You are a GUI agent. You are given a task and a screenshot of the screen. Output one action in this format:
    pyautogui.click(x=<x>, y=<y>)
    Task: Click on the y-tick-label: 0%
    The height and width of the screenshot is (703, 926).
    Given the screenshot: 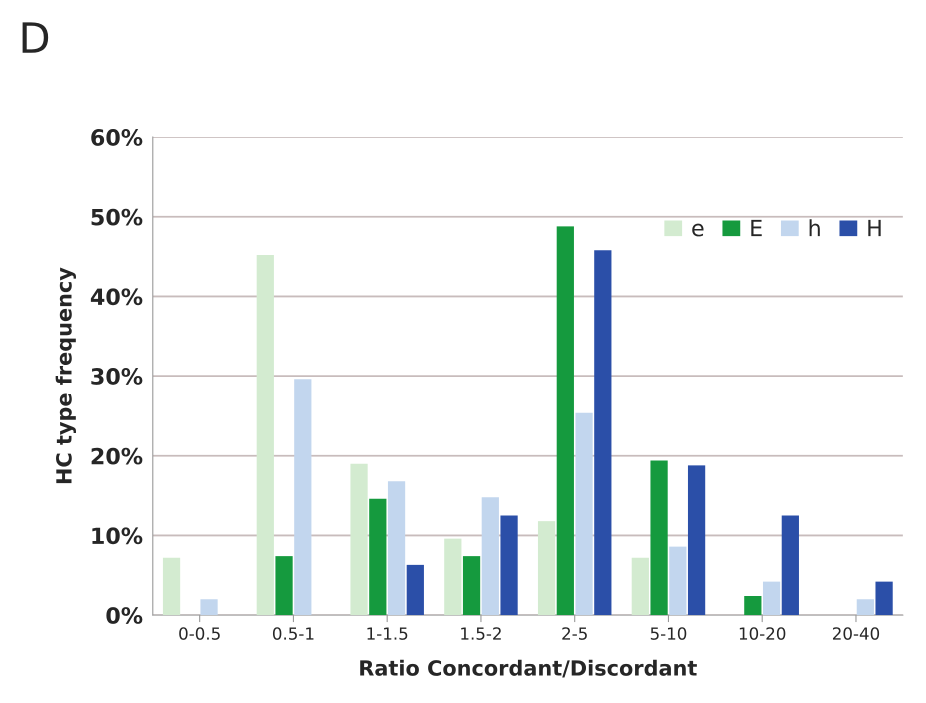 What is the action you would take?
    pyautogui.click(x=124, y=615)
    